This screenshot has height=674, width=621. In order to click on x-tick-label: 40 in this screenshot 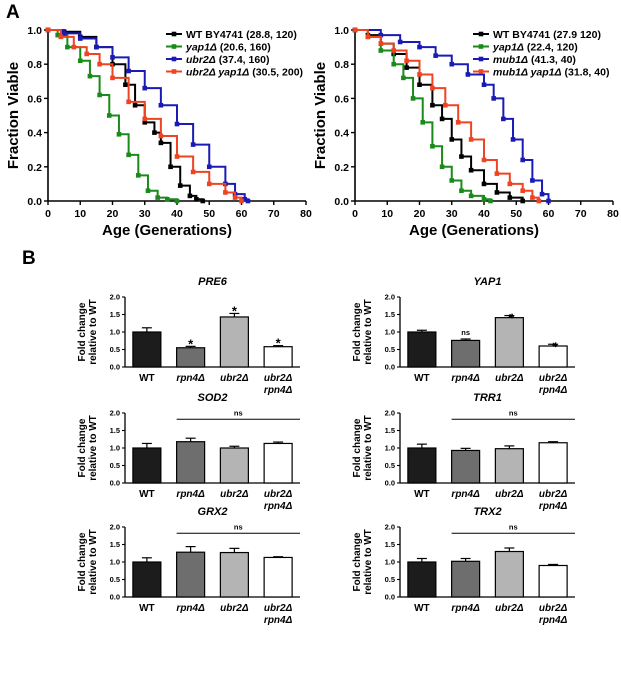, I will do `click(484, 214)`.